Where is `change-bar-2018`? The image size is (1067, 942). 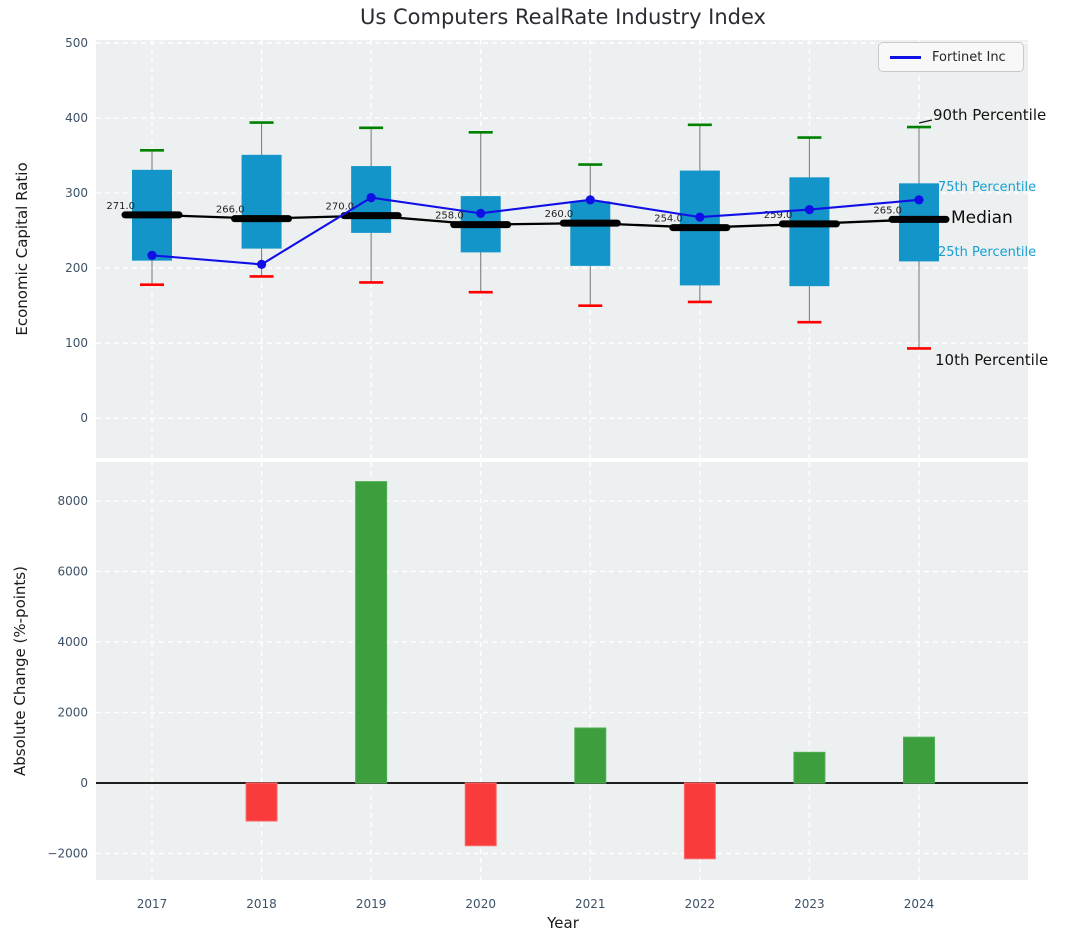
change-bar-2018 is located at coordinates (261, 802).